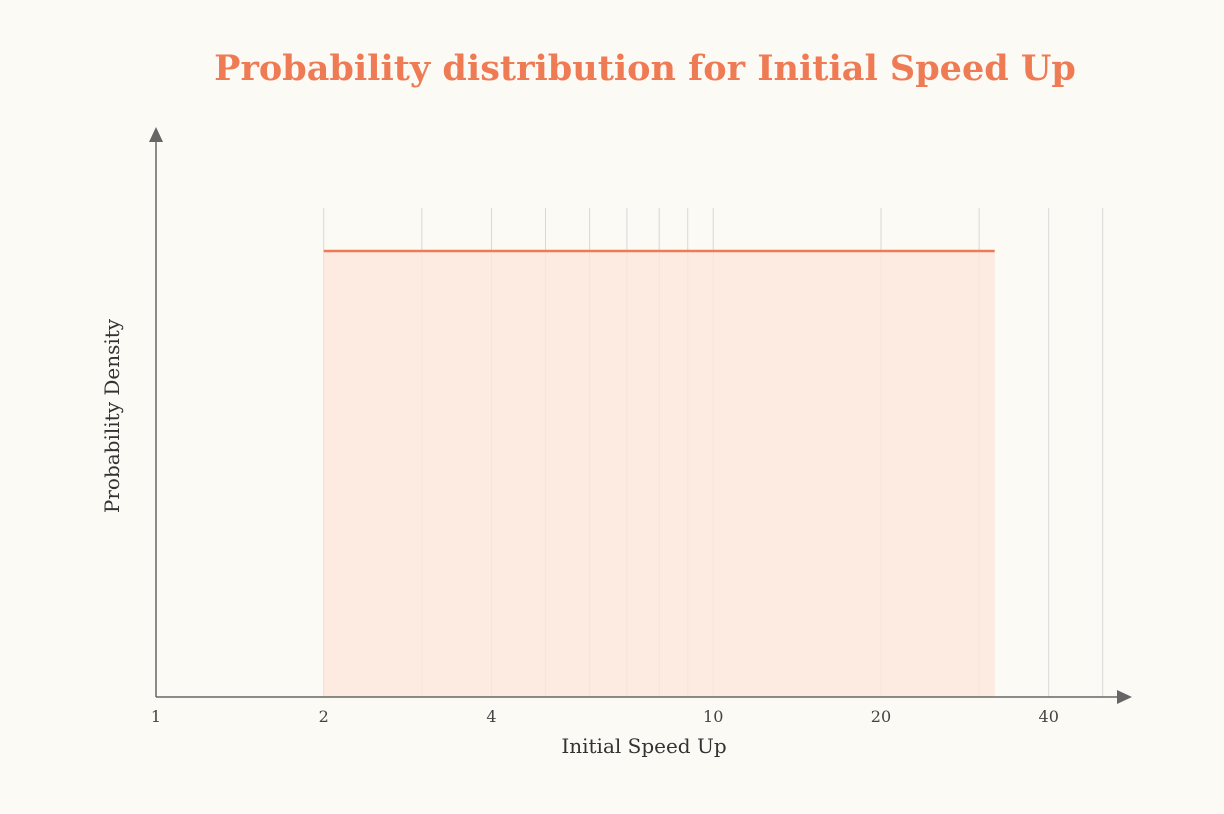 This screenshot has height=814, width=1224. What do you see at coordinates (1124, 697) in the screenshot?
I see `x-axis-arrow-icon` at bounding box center [1124, 697].